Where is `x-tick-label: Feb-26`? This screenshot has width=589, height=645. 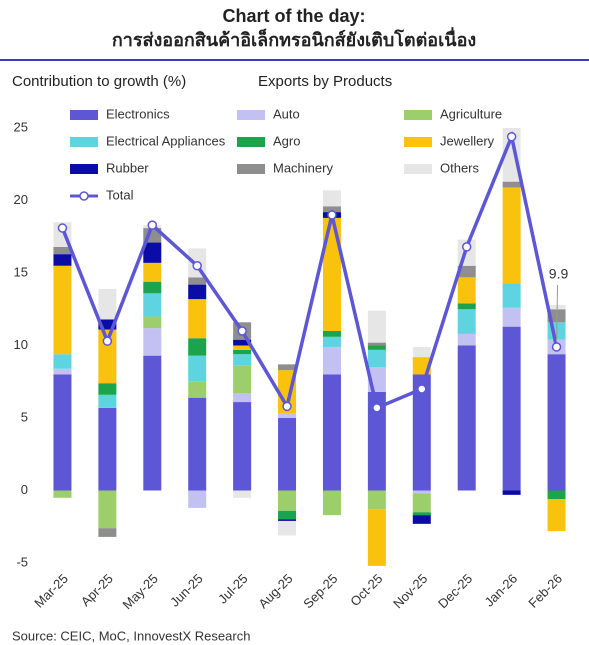
x-tick-label: Feb-26 is located at coordinates (545, 591).